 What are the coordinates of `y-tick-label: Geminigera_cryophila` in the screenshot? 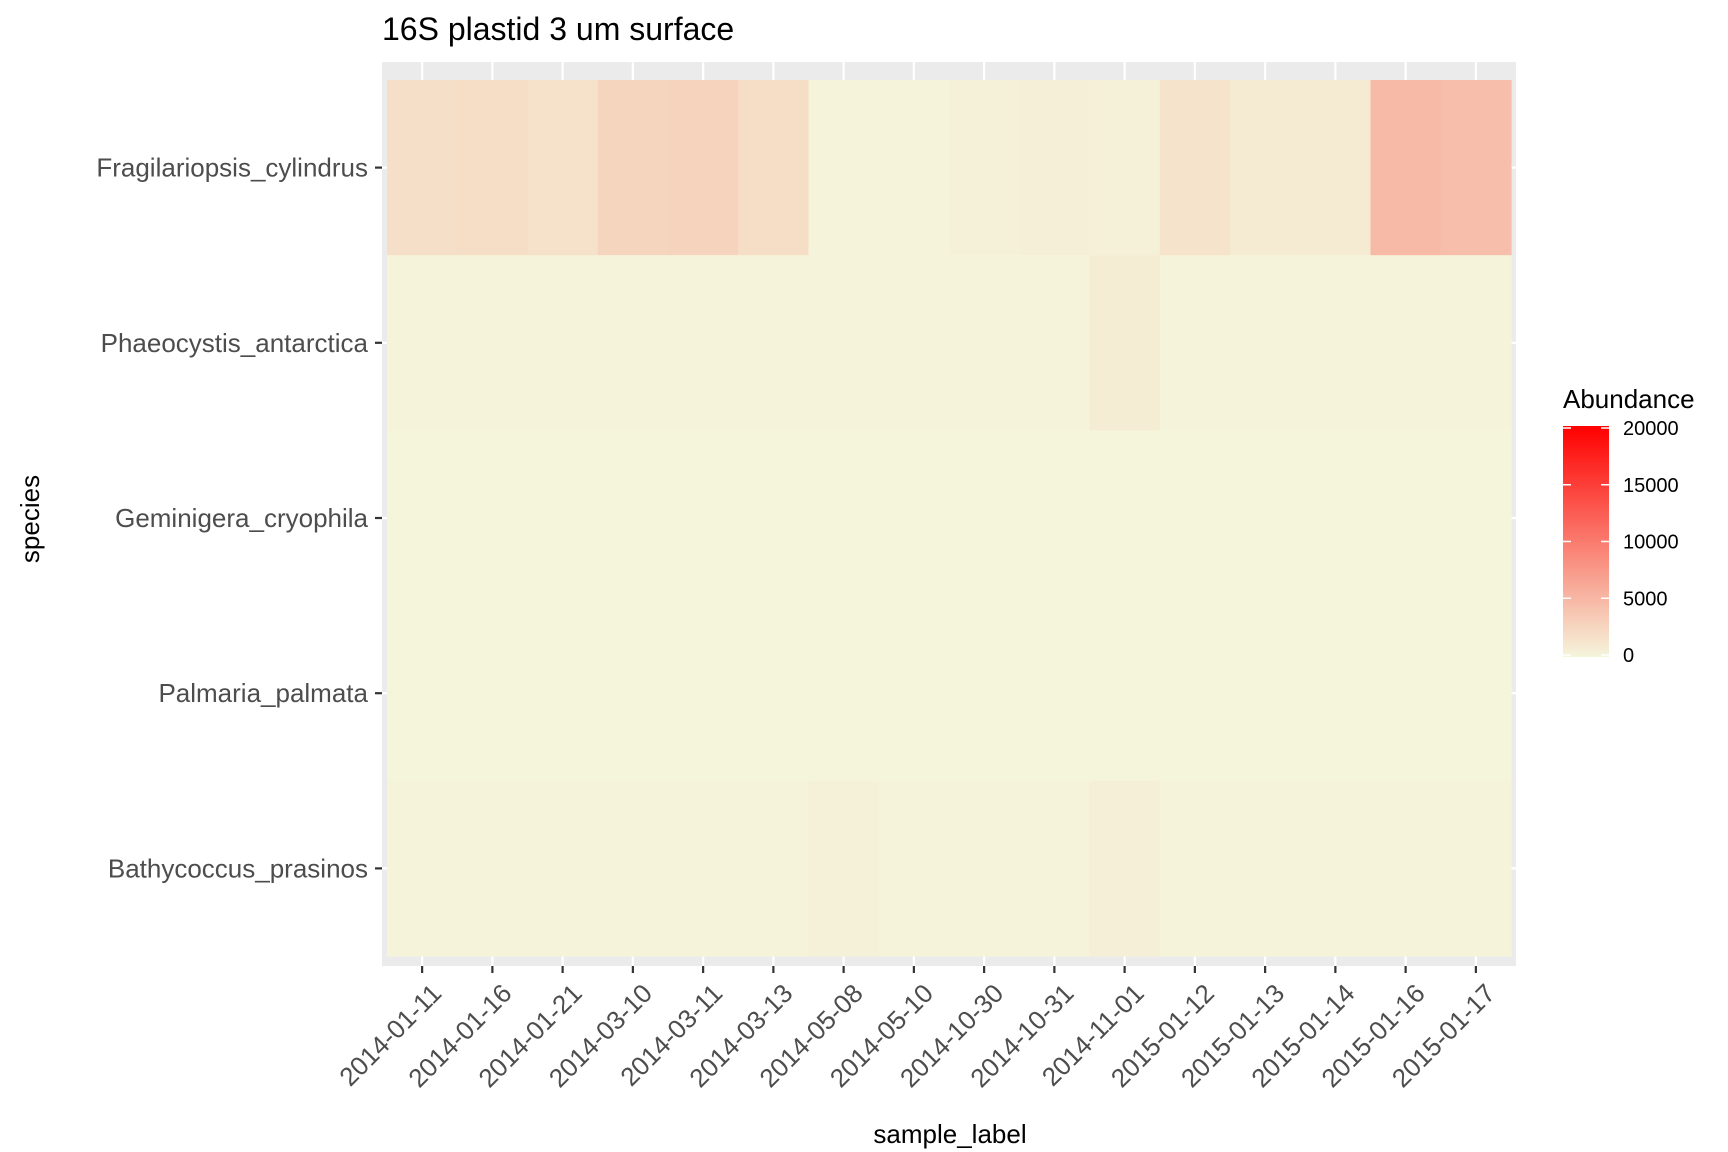 It's located at (241, 518).